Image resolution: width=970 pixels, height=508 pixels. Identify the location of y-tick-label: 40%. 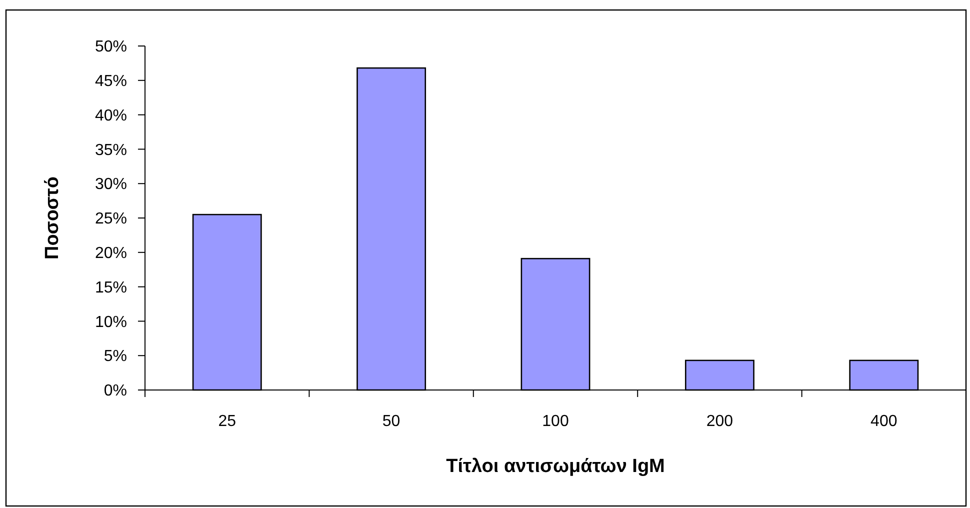
(110, 115).